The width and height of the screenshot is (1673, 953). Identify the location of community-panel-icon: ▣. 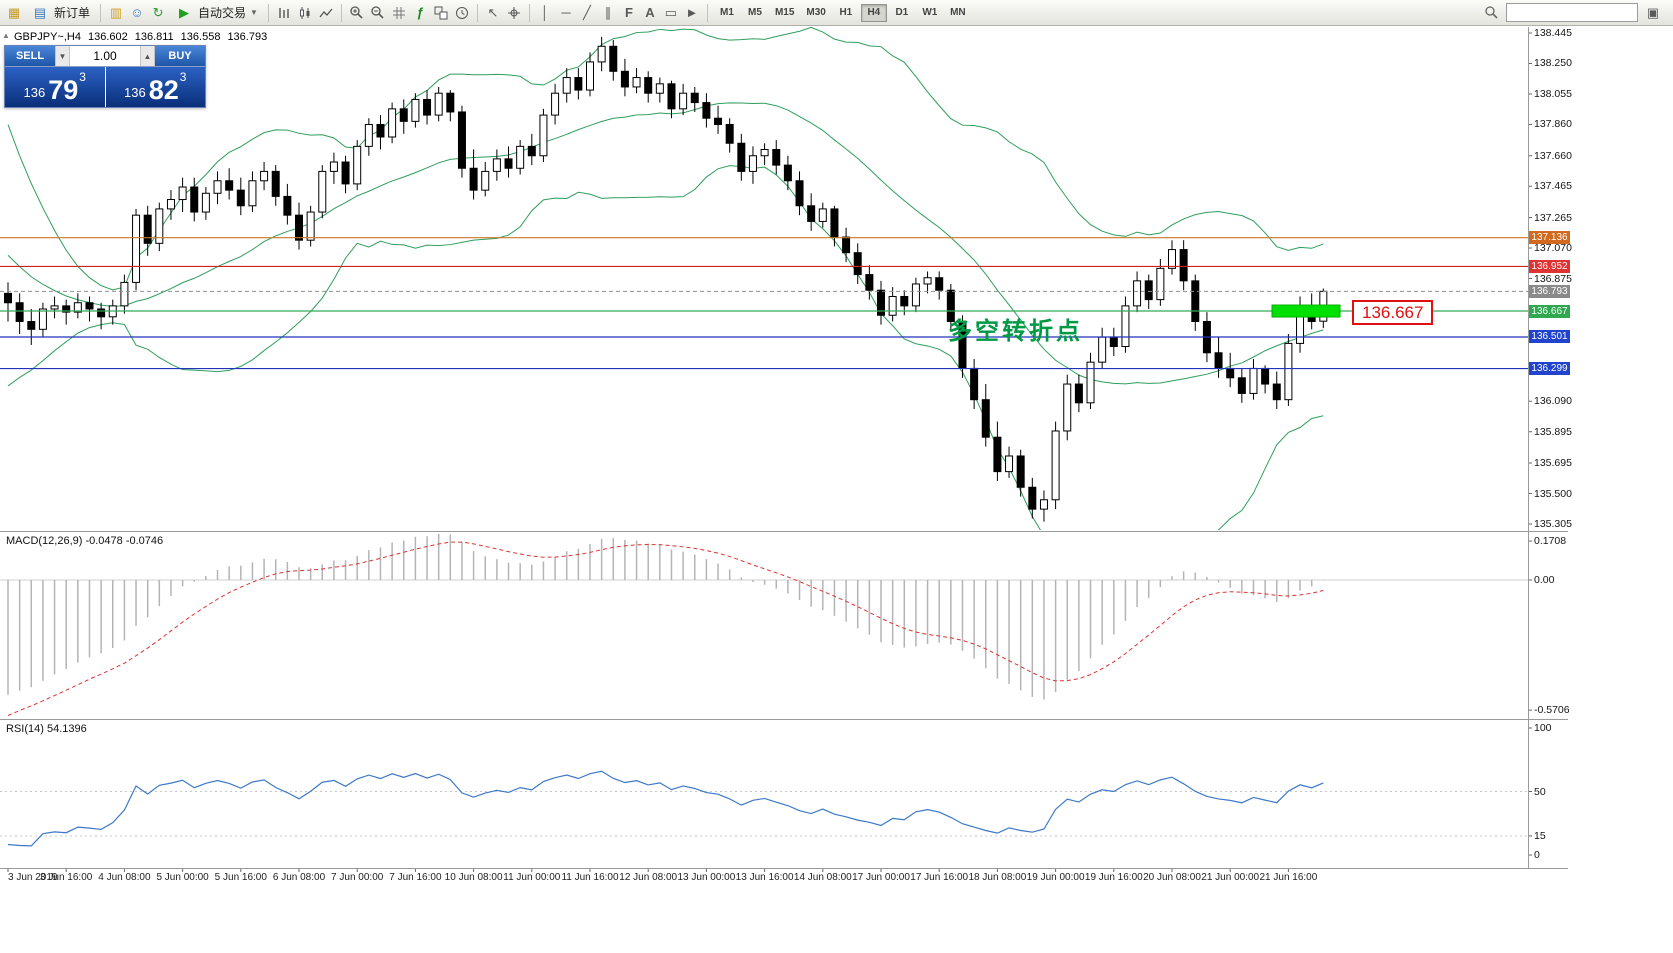
(1653, 12).